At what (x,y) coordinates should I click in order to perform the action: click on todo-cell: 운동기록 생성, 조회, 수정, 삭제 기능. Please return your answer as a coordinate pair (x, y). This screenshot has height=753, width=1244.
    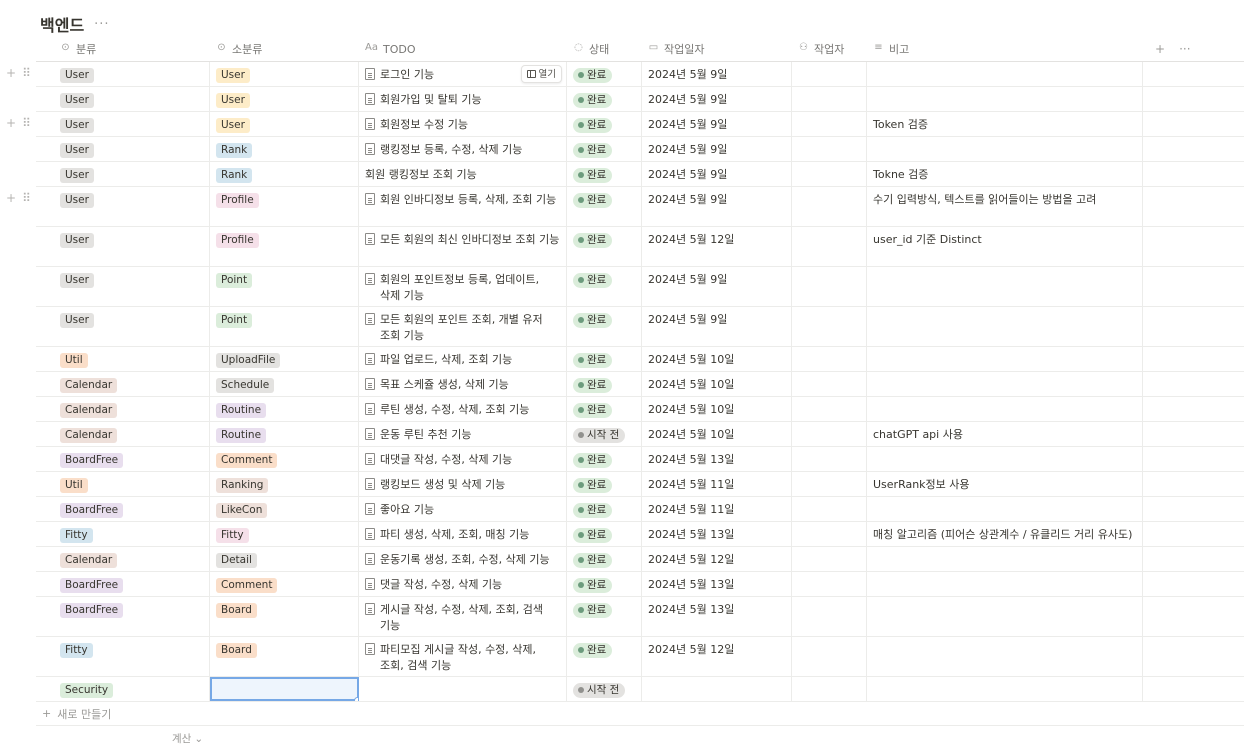
    Looking at the image, I should click on (463, 559).